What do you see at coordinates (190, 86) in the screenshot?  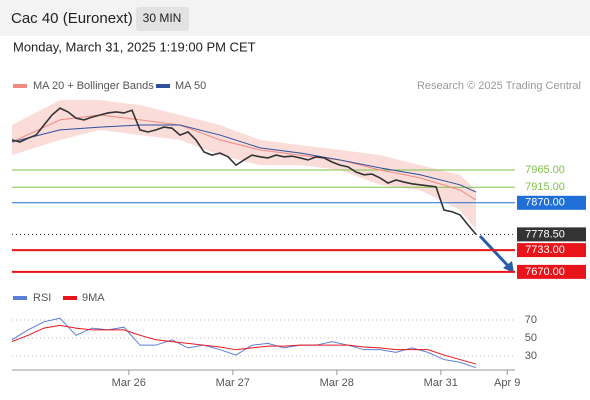 I see `legend-label: MA 50` at bounding box center [190, 86].